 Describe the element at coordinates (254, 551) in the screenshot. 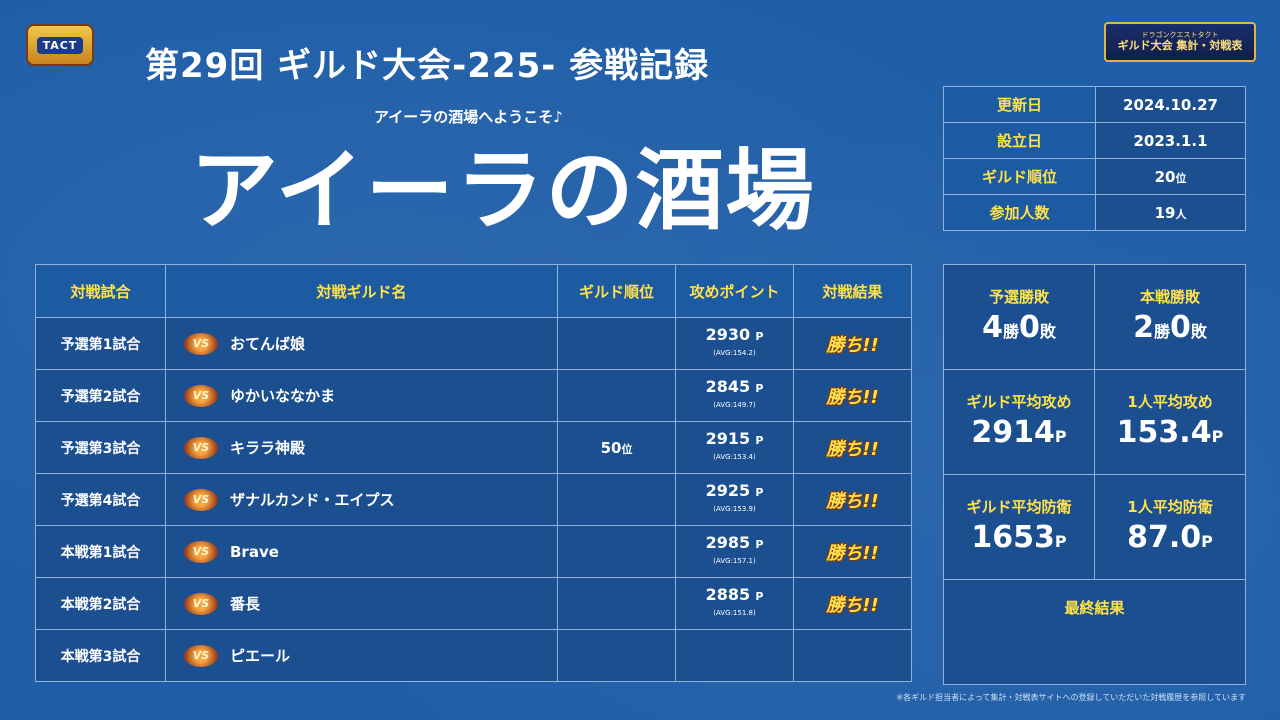

I see `opponent-name: Brave` at that location.